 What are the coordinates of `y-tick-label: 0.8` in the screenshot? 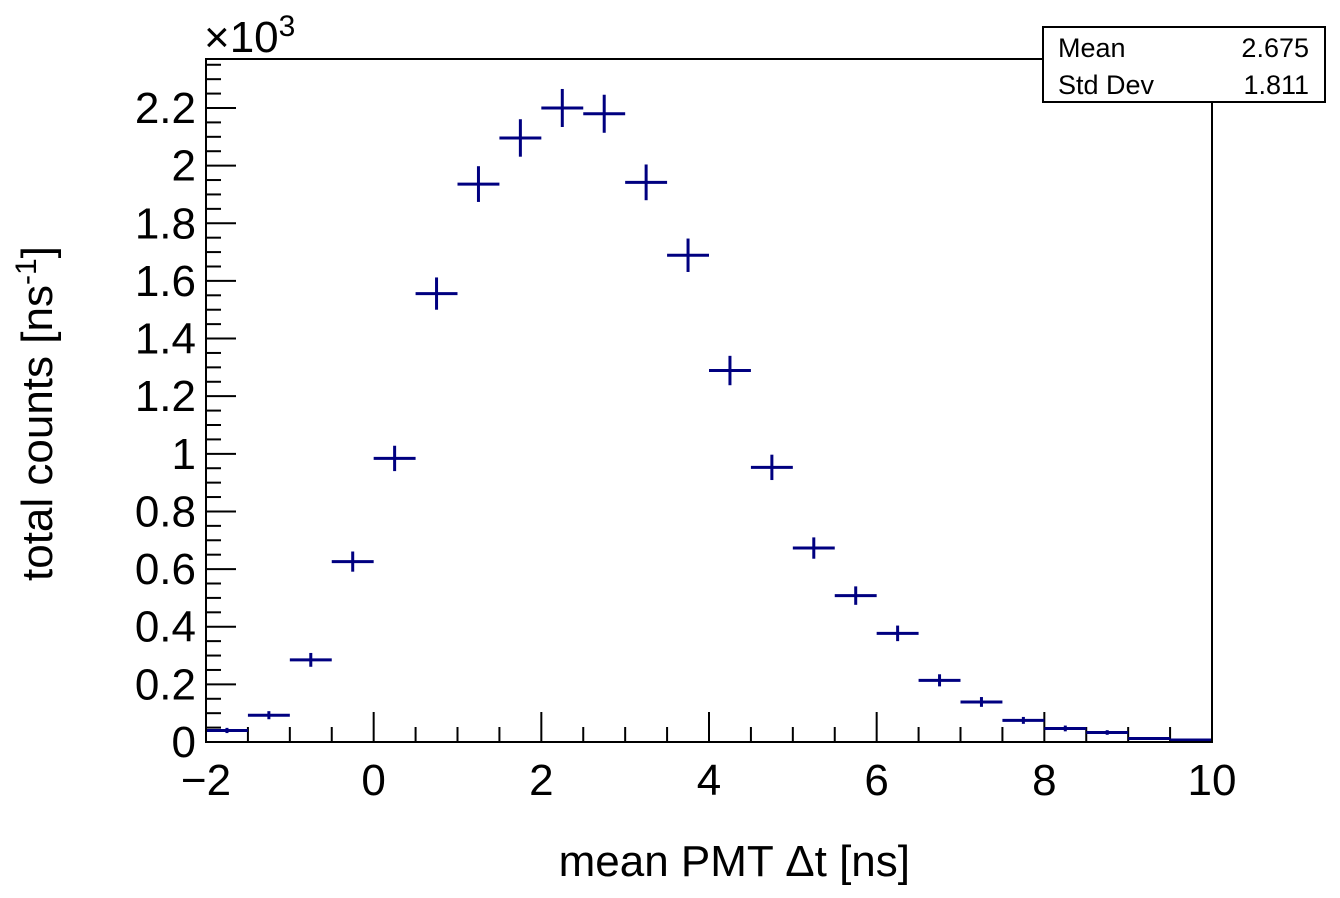 It's located at (165, 511).